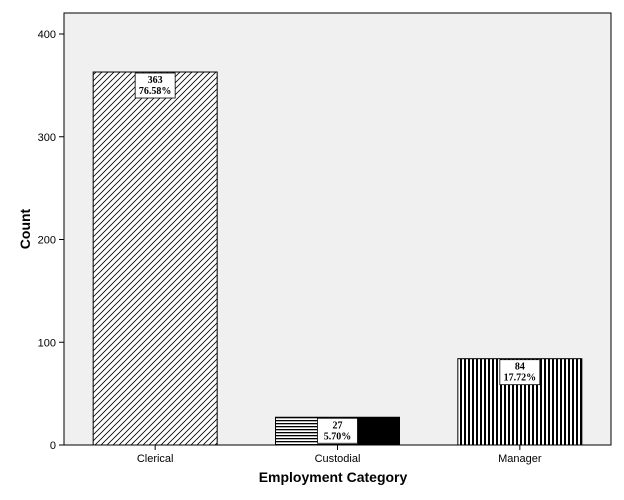 The image size is (624, 500). Describe the element at coordinates (155, 80) in the screenshot. I see `data-label-count: 363` at that location.